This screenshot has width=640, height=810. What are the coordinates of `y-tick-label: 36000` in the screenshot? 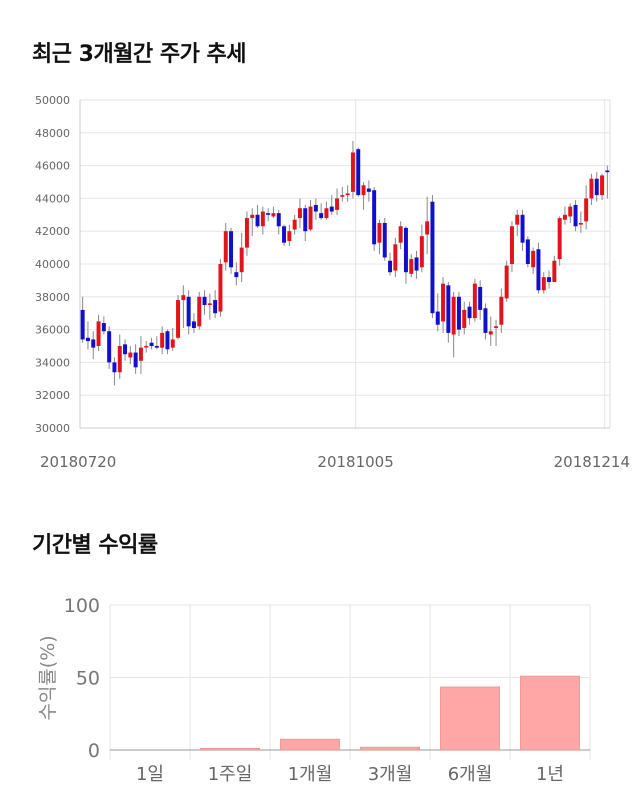 It's located at (52, 330).